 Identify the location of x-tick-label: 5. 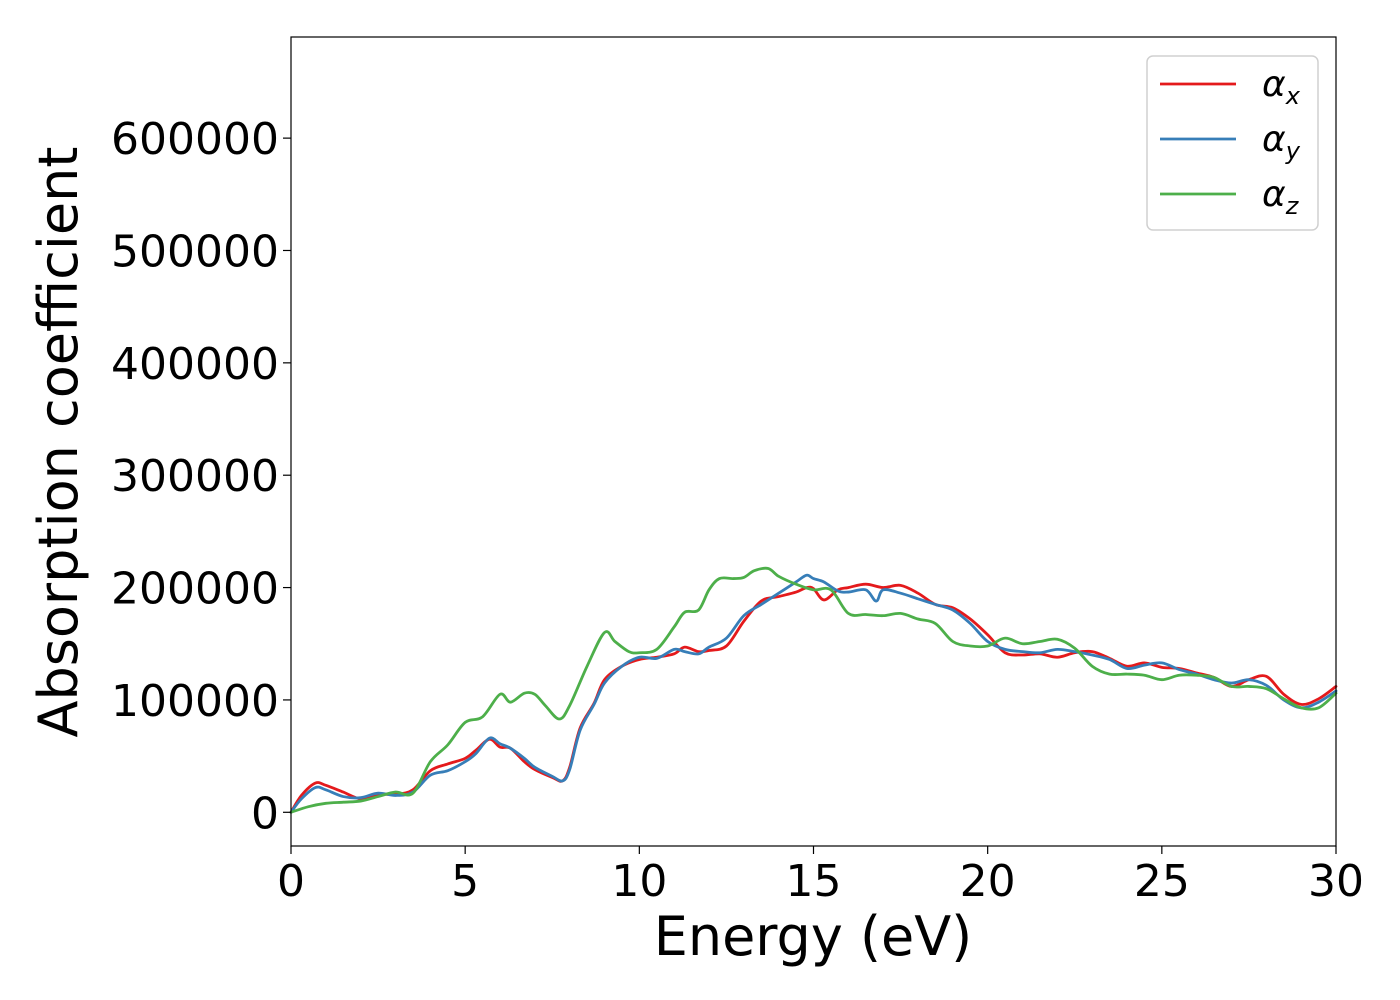
(465, 881).